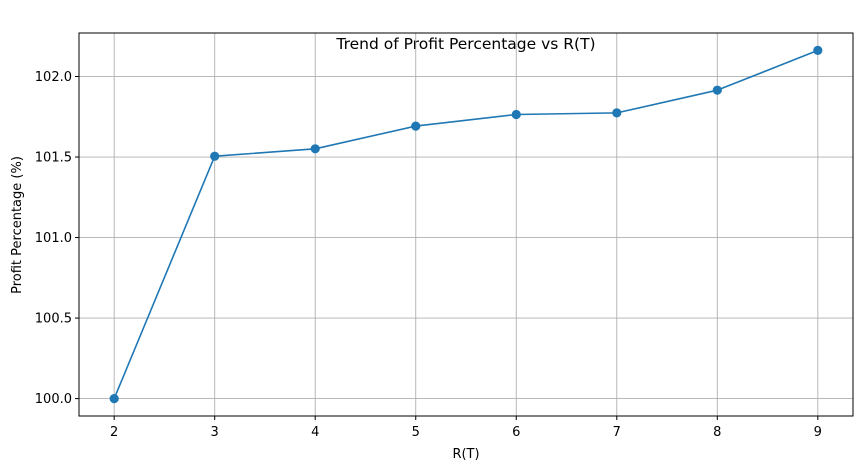 This screenshot has width=863, height=470. What do you see at coordinates (53, 399) in the screenshot?
I see `y-tick-label: 100.0` at bounding box center [53, 399].